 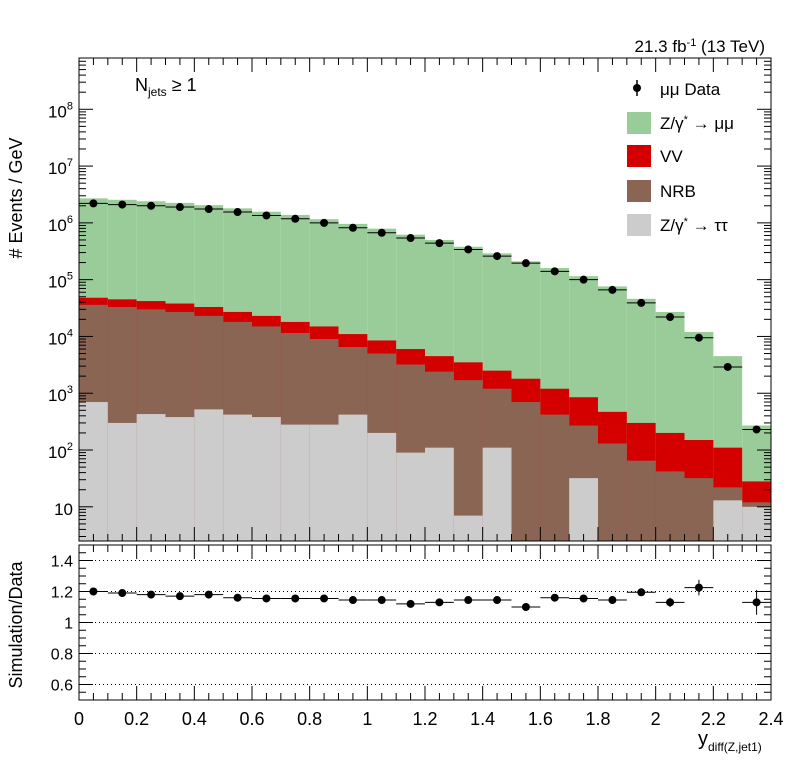 What do you see at coordinates (713, 719) in the screenshot?
I see `x-tick-label: 2.2` at bounding box center [713, 719].